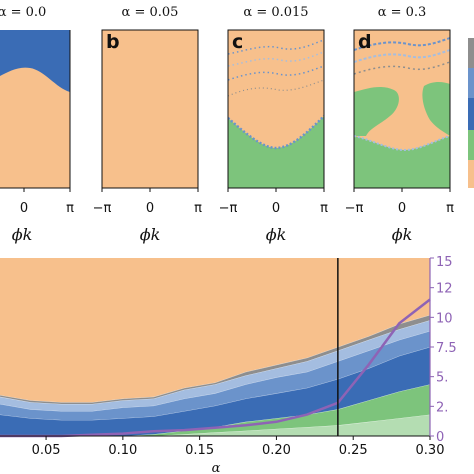  What do you see at coordinates (450, 208) in the screenshot?
I see `panel-d-xtick: π` at bounding box center [450, 208].